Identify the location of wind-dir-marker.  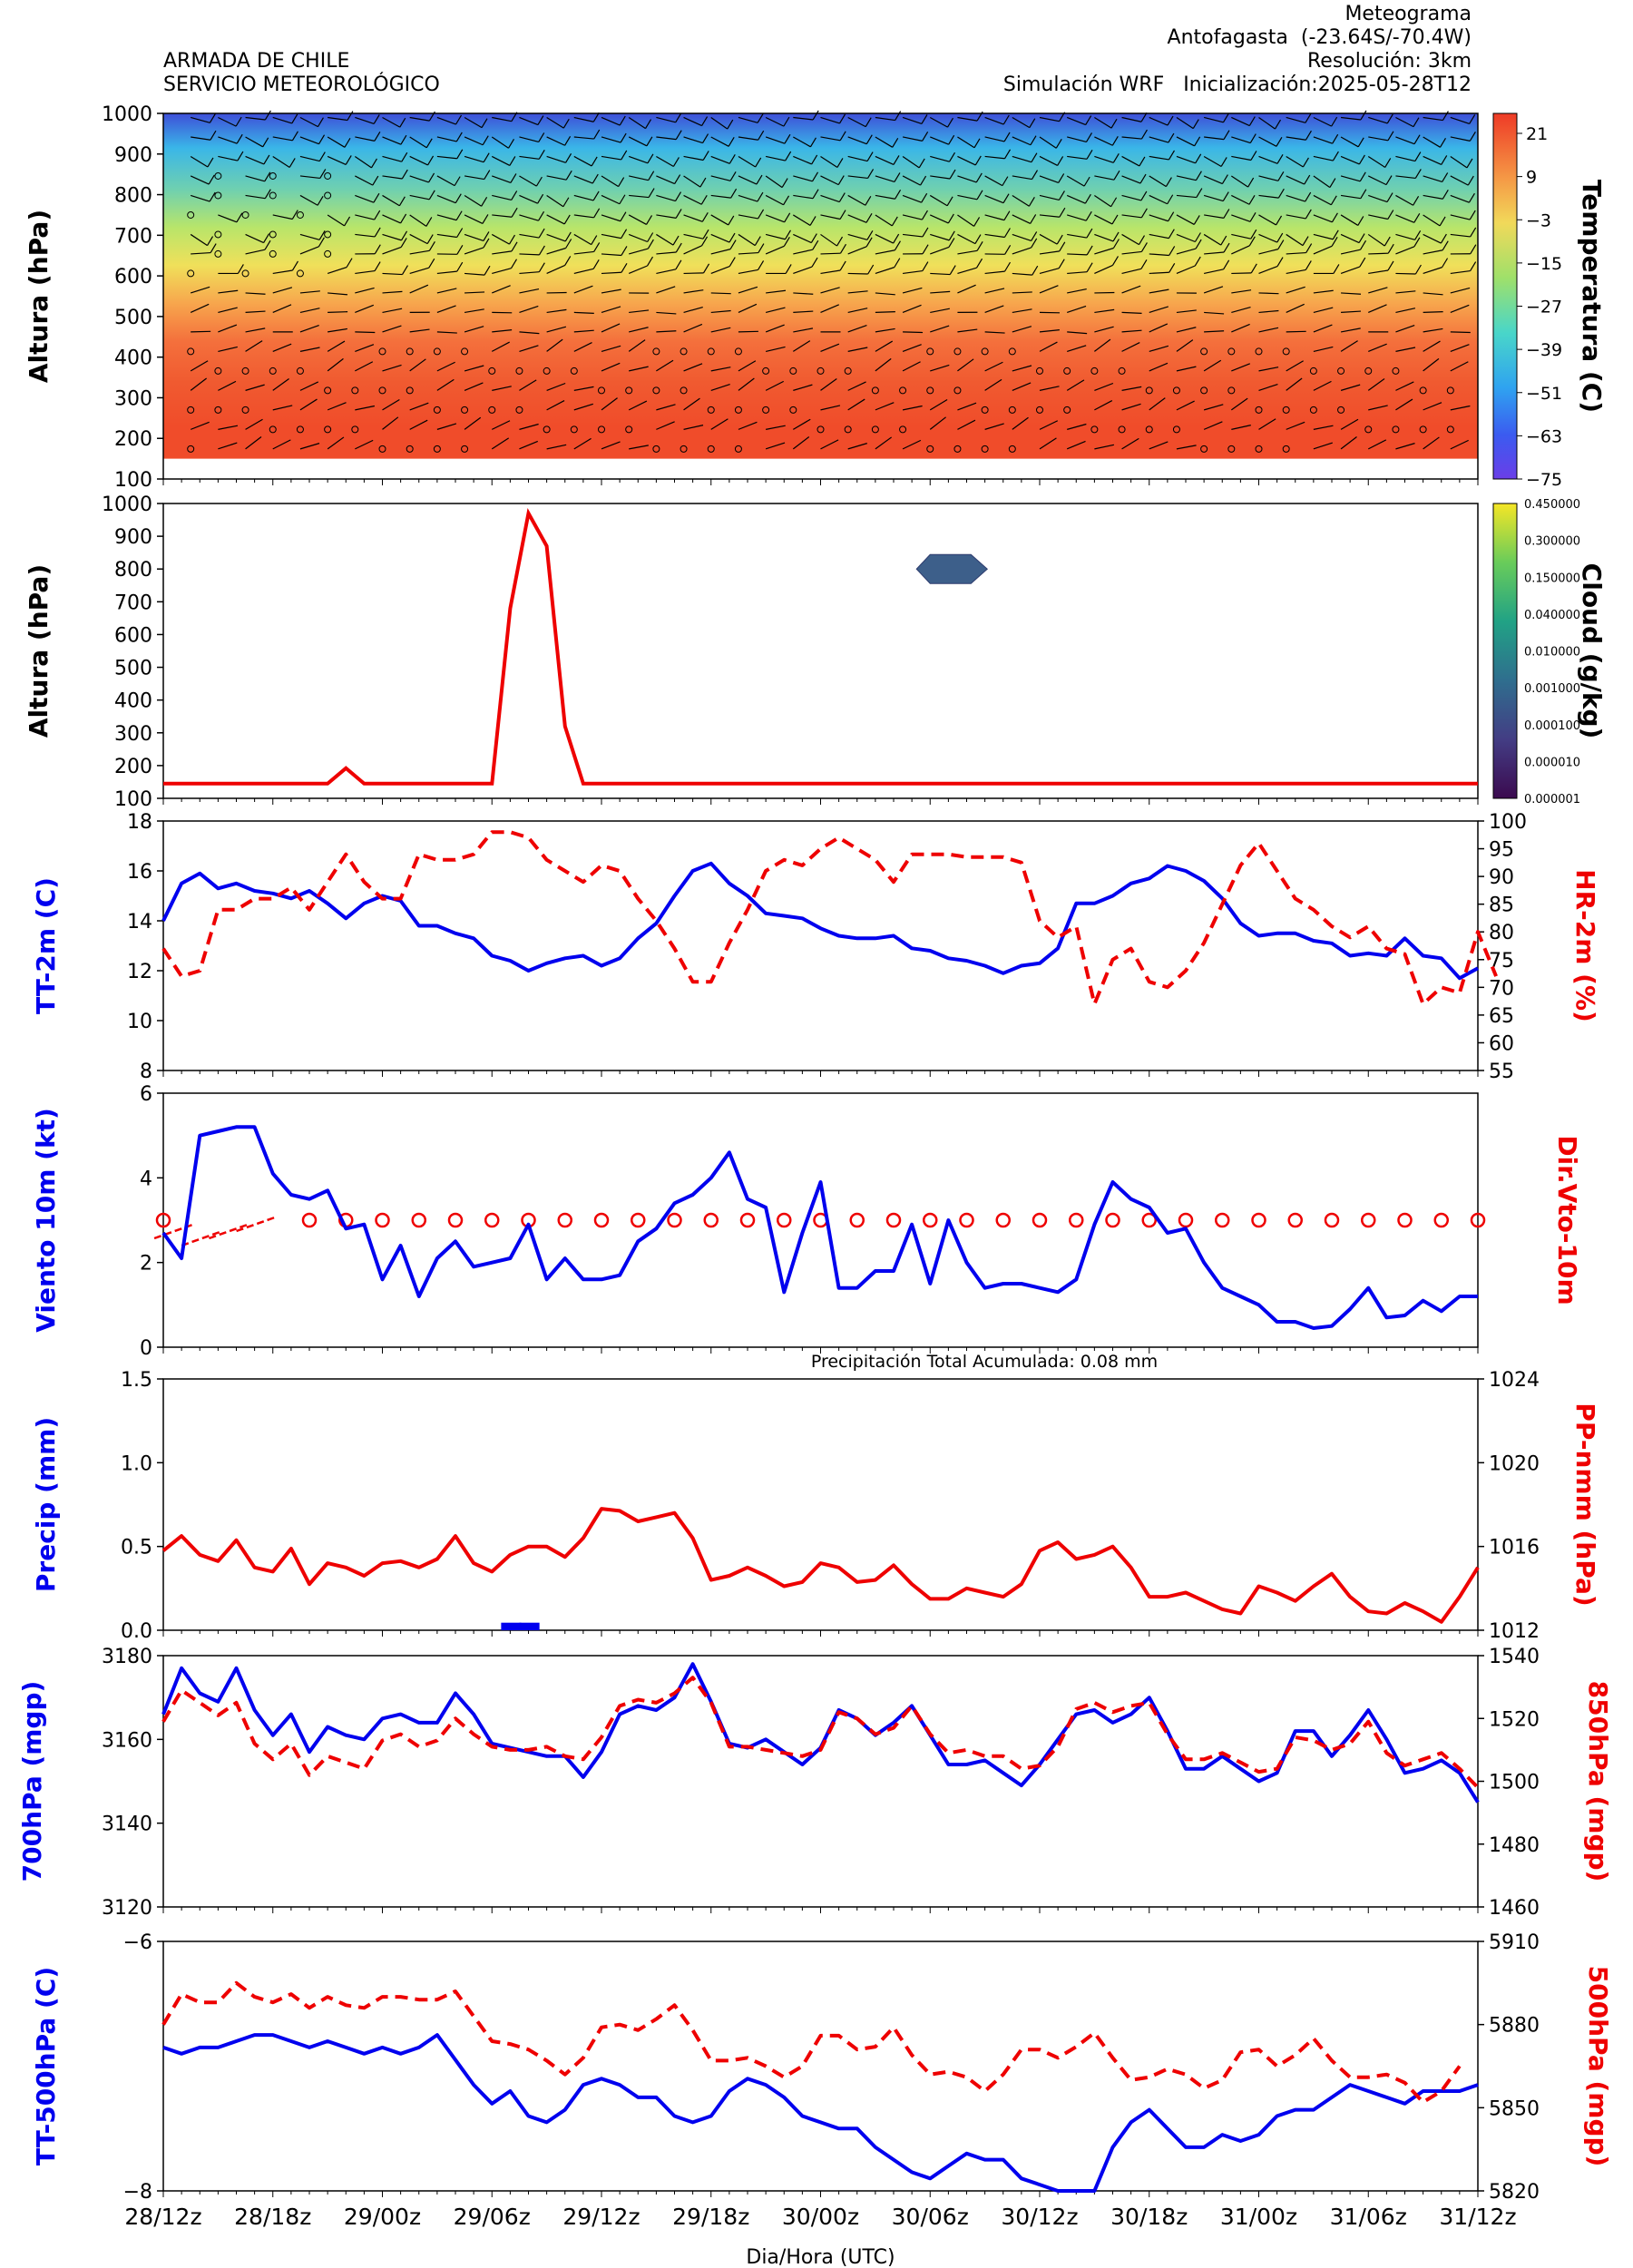
(1368, 1220).